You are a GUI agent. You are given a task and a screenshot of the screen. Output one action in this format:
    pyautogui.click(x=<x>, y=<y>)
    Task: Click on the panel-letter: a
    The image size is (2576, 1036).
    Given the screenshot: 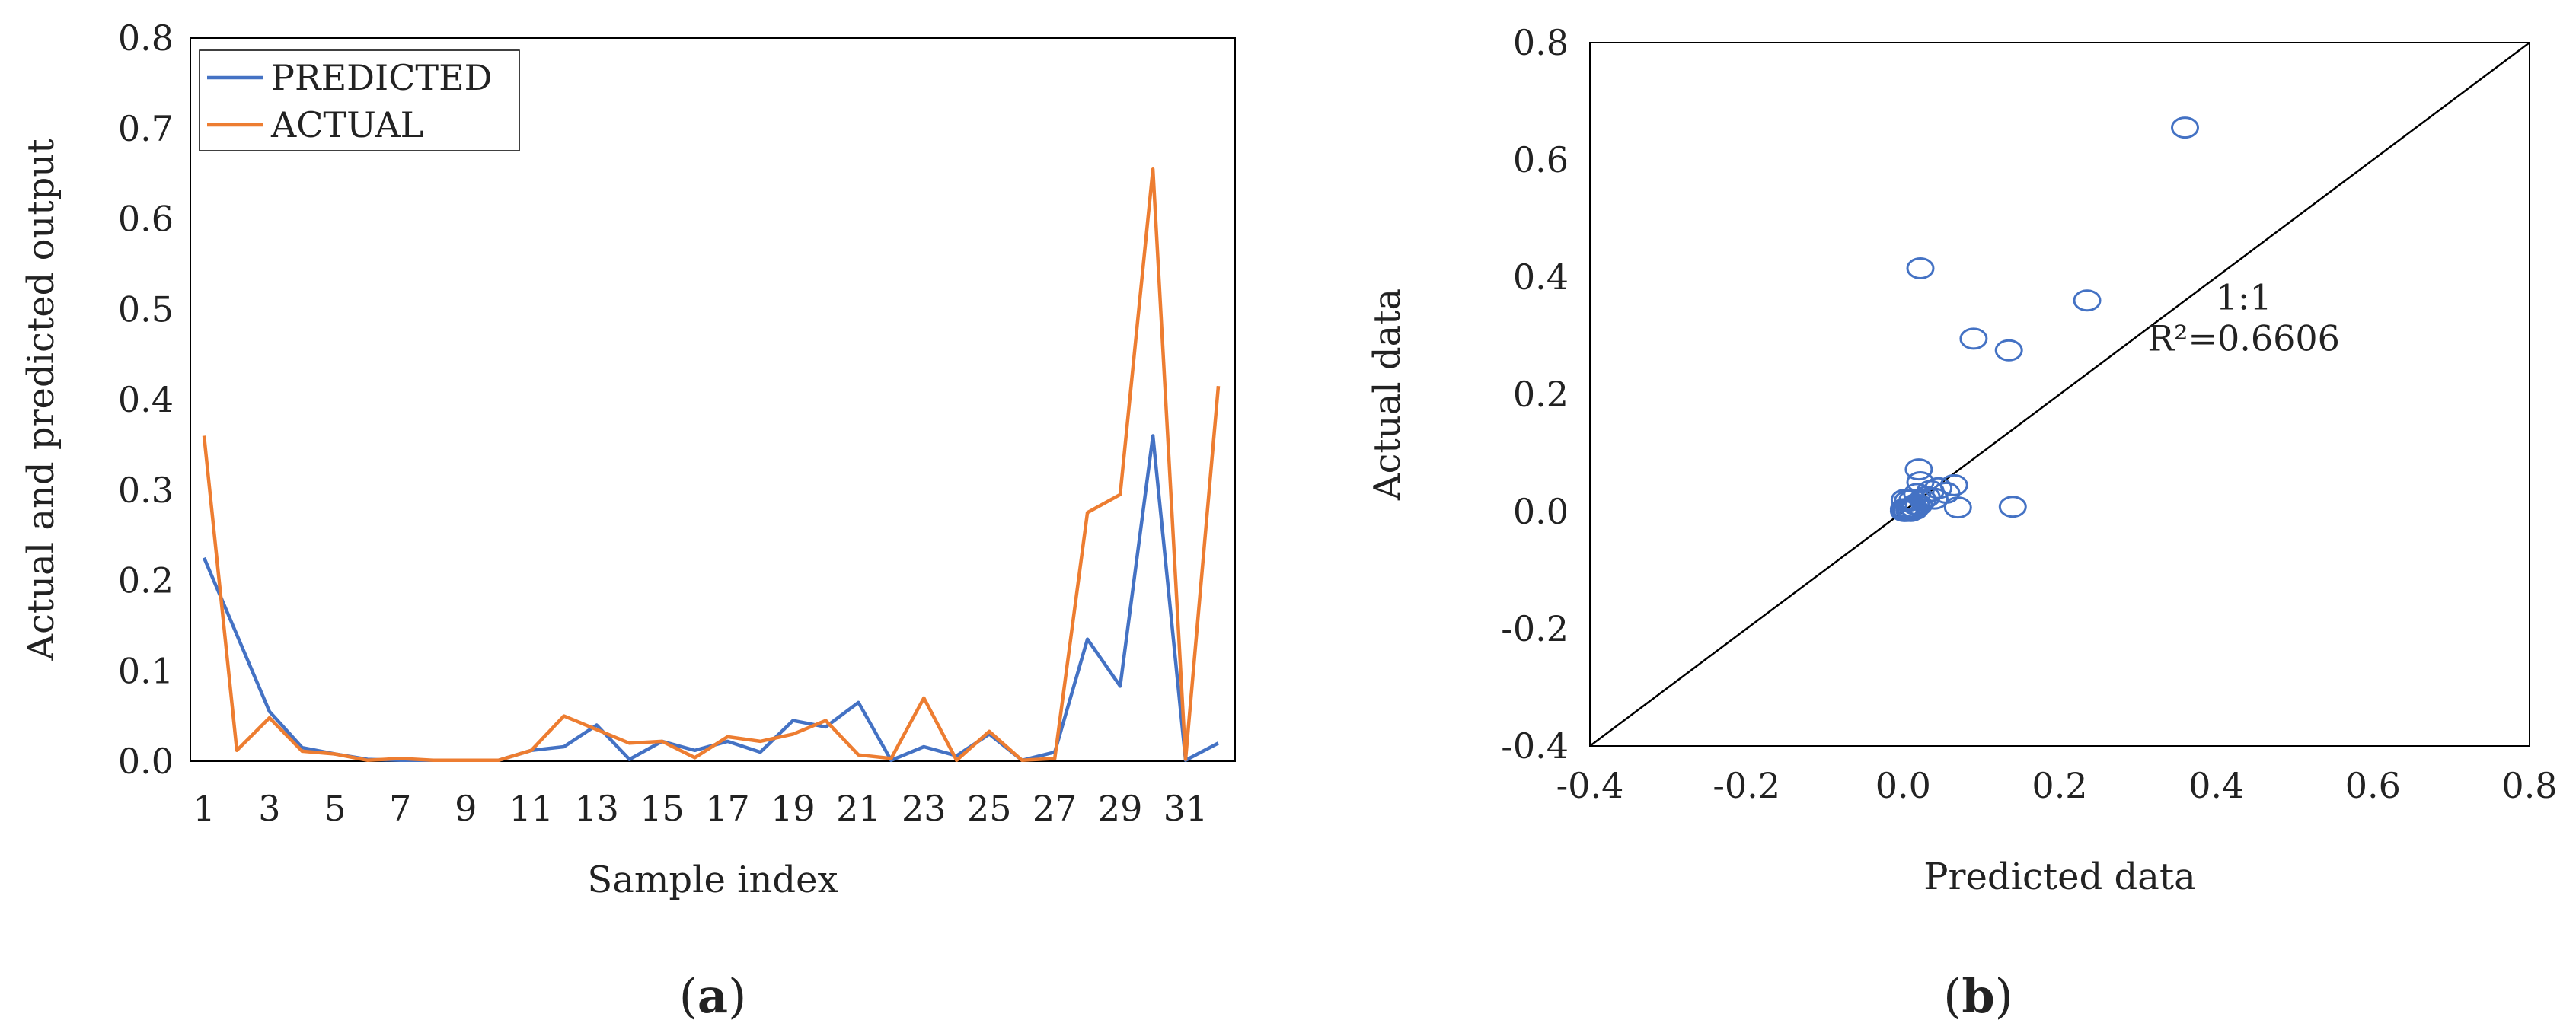 What is the action you would take?
    pyautogui.click(x=712, y=996)
    